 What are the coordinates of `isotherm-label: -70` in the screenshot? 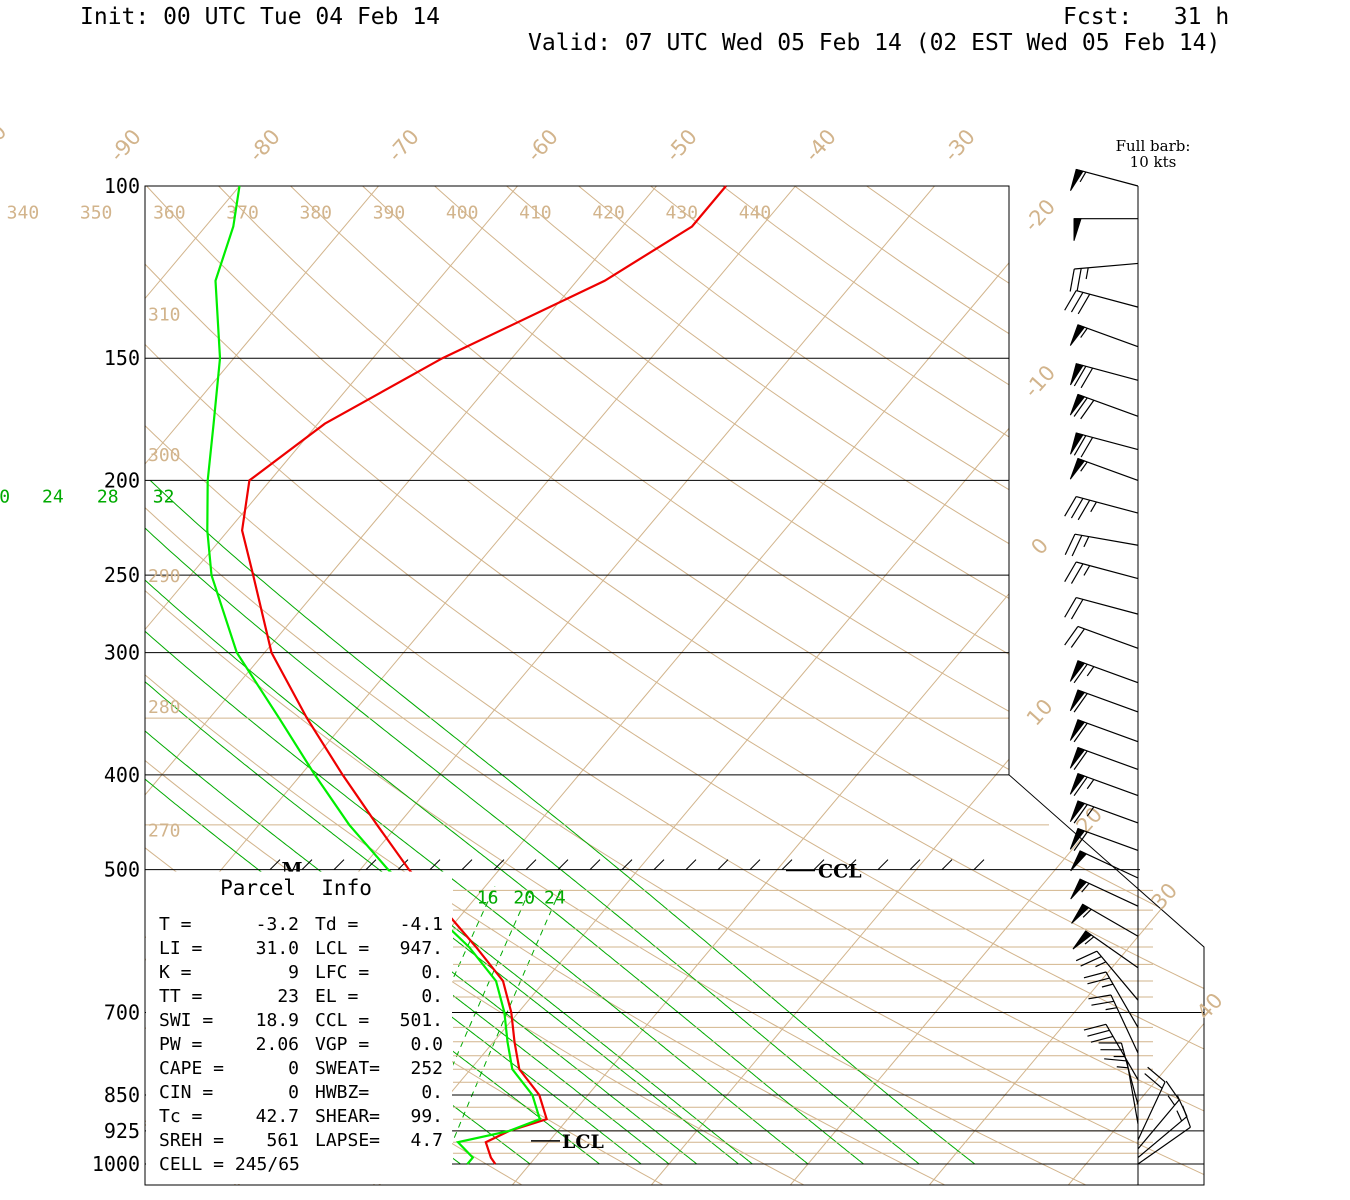 It's located at (403, 146).